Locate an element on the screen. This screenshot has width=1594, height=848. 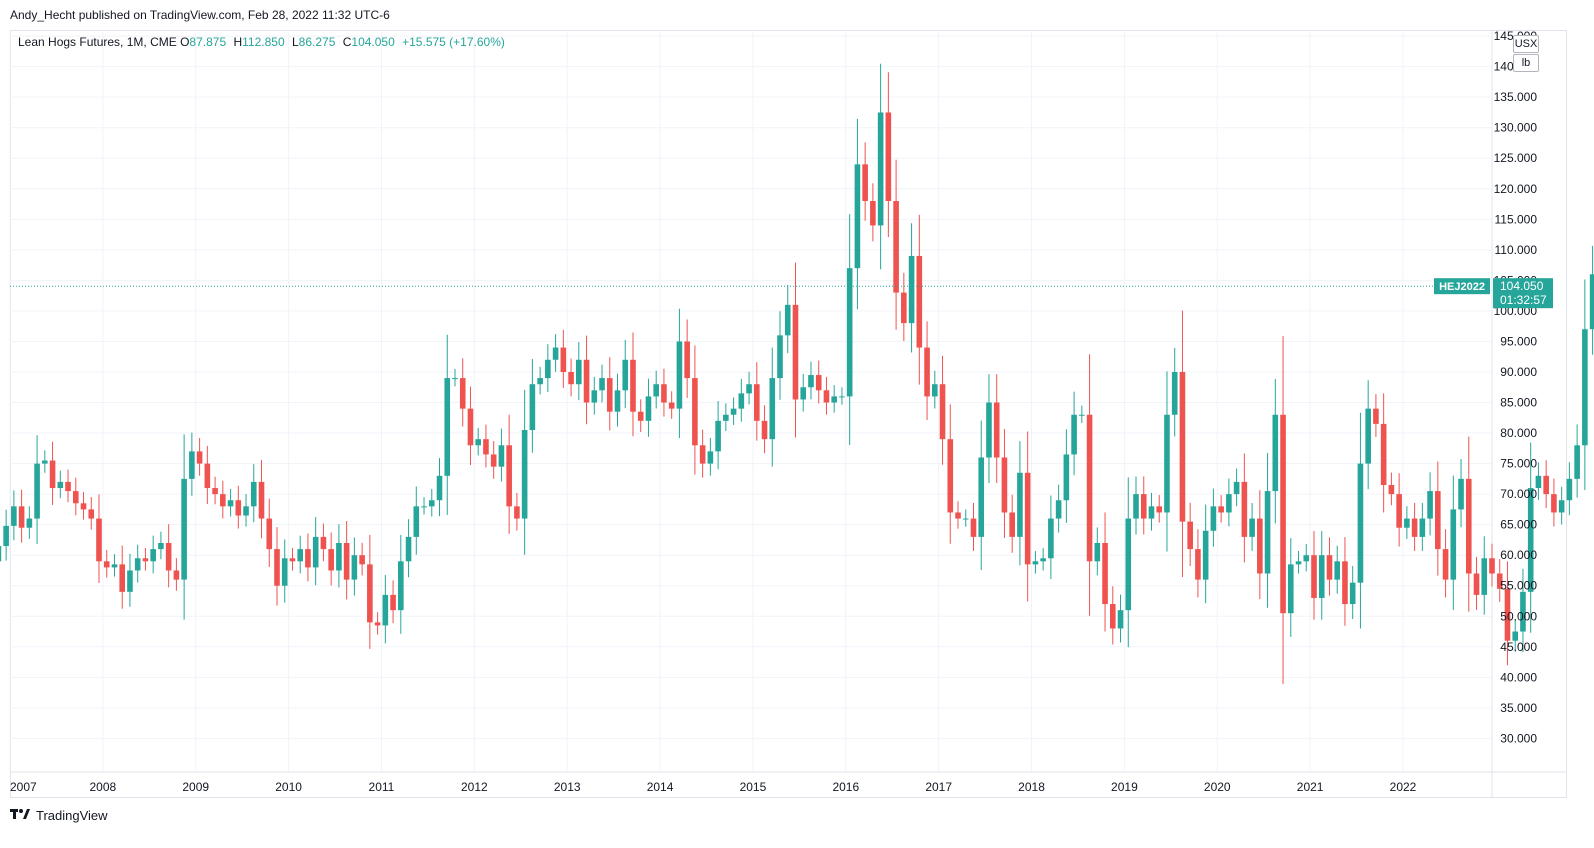
legend-change: +15.575 (+17.60%) is located at coordinates (453, 42).